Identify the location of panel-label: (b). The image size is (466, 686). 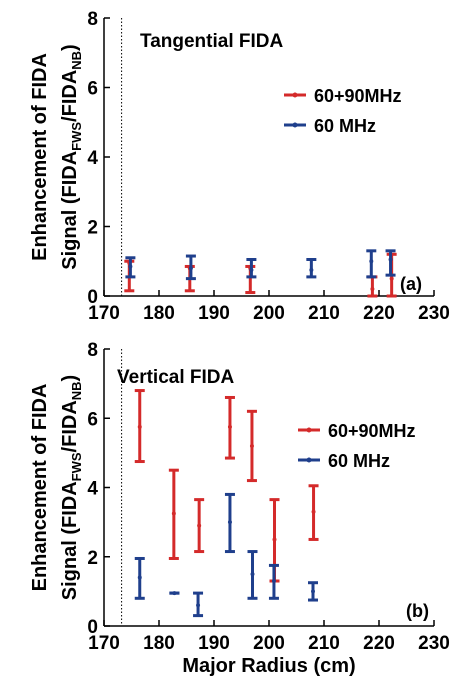
(417, 611).